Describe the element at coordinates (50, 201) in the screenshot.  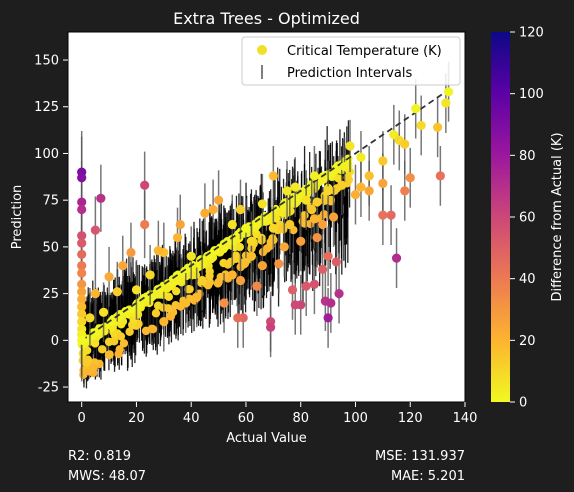
I see `y-tick-label: 75` at that location.